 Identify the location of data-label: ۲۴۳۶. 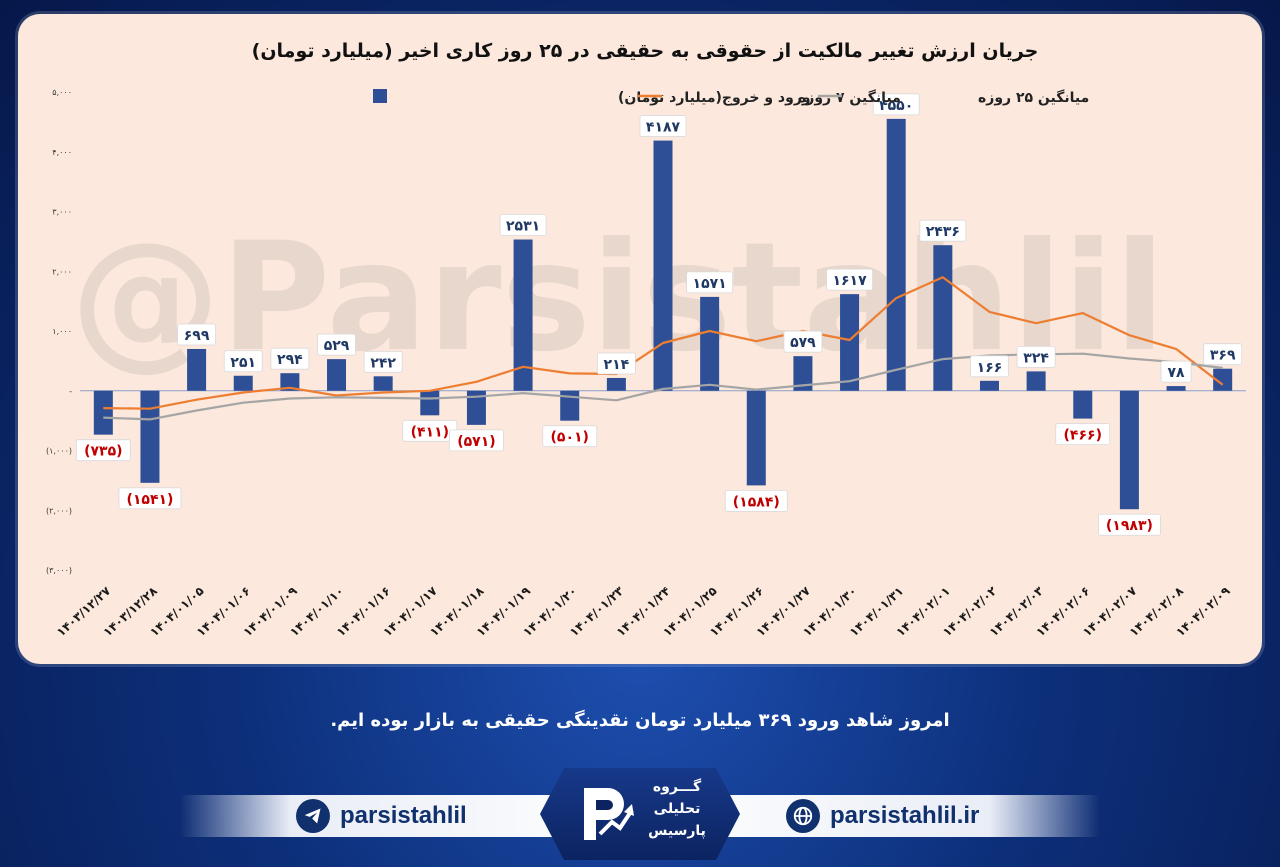
(943, 230).